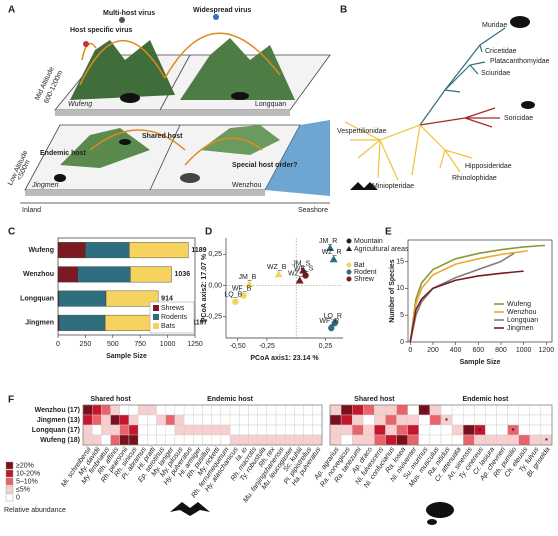 This screenshot has width=558, height=536. I want to click on animal, so click(190, 178).